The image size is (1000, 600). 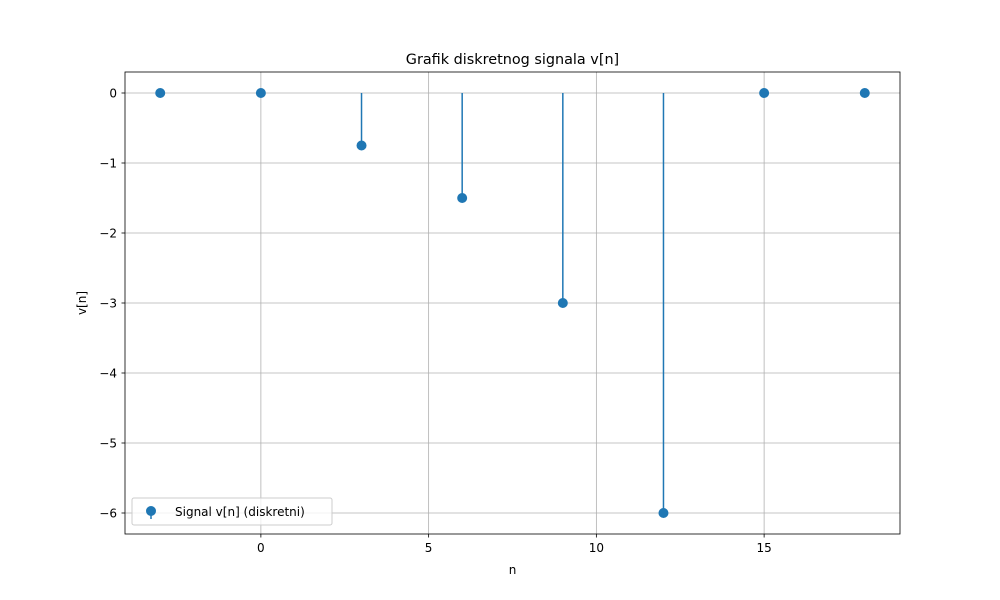 I want to click on y-tick-label: −4, so click(x=108, y=374).